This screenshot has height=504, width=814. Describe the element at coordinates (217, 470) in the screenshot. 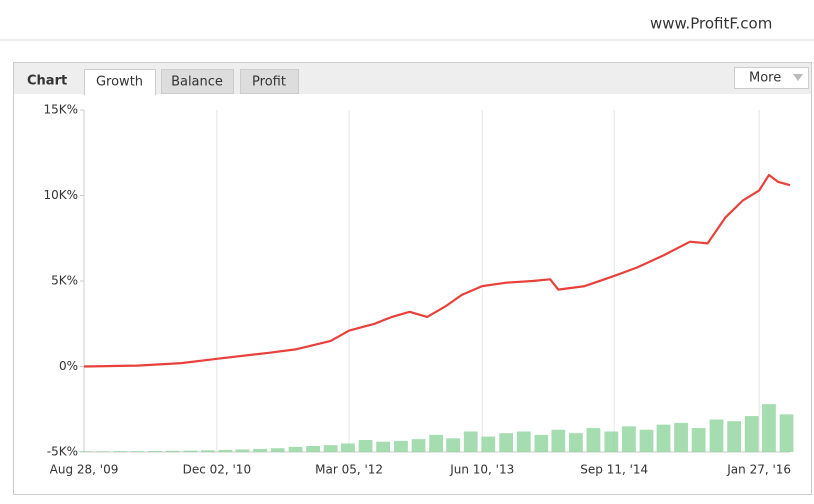

I see `x-tick-label: Dec 02, '10` at that location.